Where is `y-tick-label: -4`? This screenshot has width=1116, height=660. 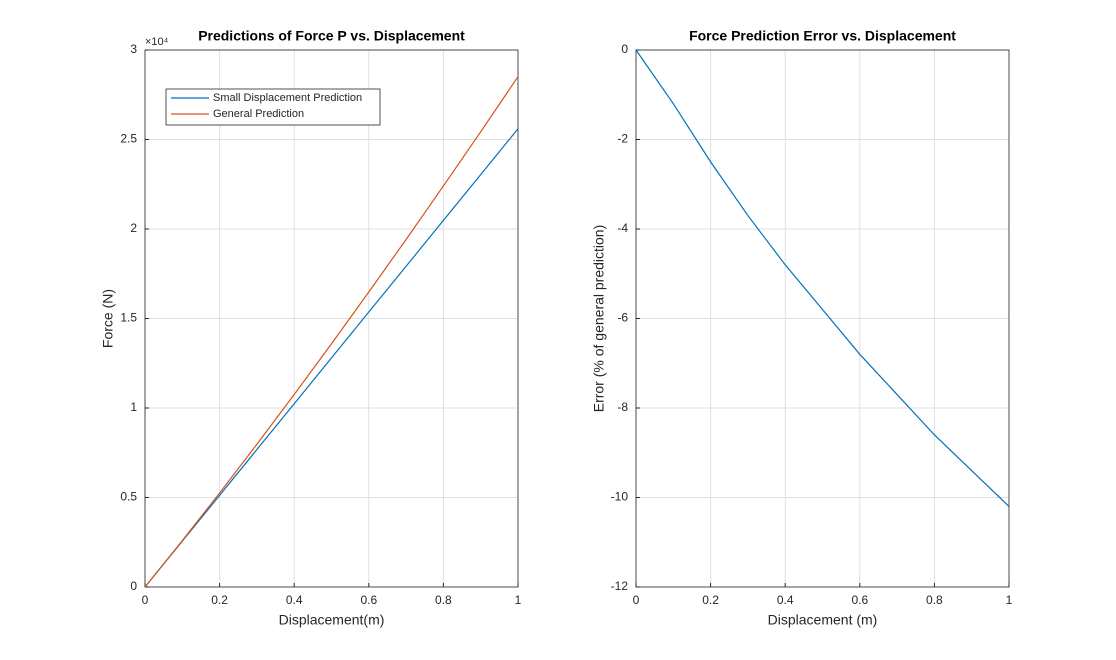 y-tick-label: -4 is located at coordinates (622, 228).